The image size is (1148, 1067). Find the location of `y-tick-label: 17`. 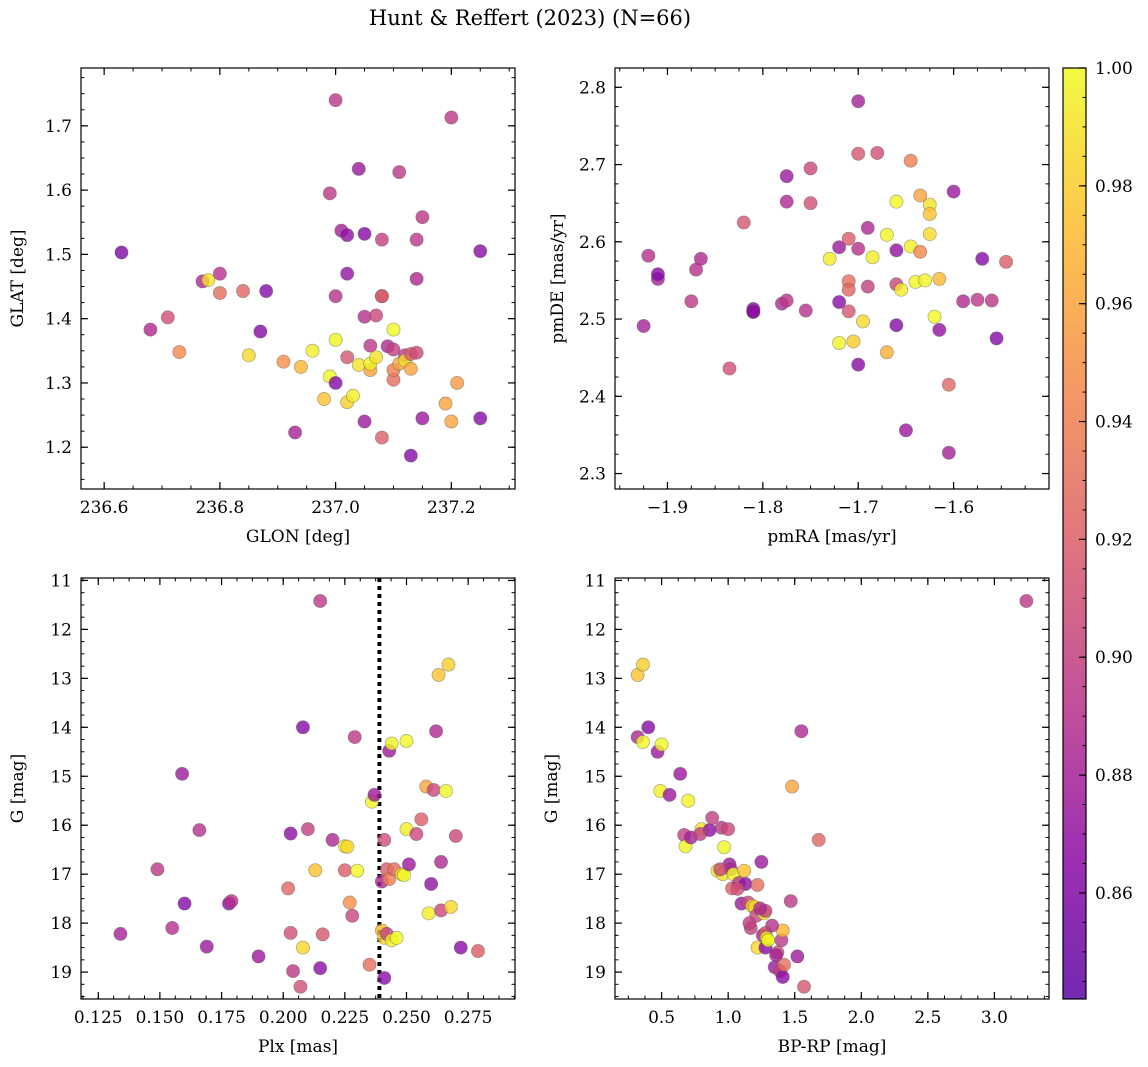

y-tick-label: 17 is located at coordinates (61, 875).